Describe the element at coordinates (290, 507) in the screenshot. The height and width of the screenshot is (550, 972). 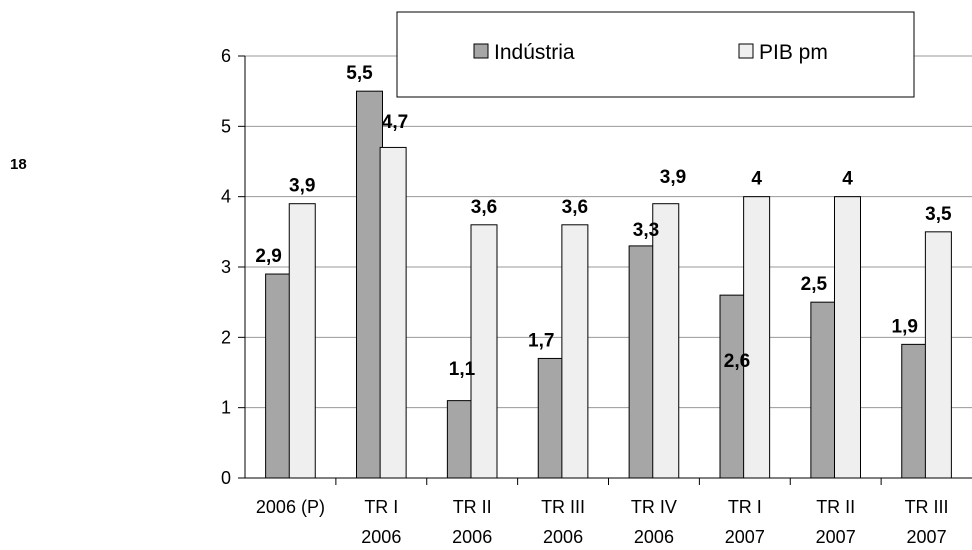
I see `category-label: 2006 (P)` at that location.